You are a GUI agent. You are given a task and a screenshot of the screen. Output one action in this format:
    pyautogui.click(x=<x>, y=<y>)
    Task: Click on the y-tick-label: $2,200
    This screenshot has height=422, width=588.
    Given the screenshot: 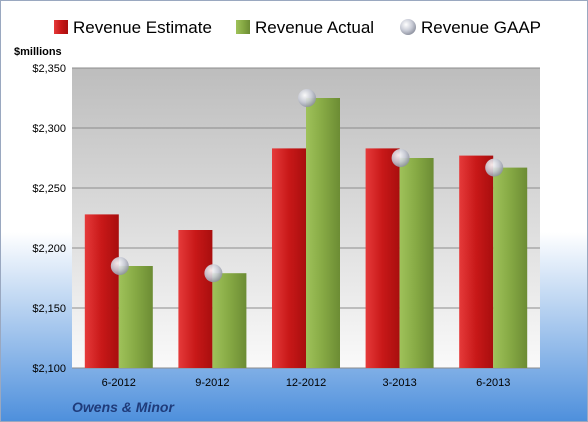 What is the action you would take?
    pyautogui.click(x=49, y=249)
    